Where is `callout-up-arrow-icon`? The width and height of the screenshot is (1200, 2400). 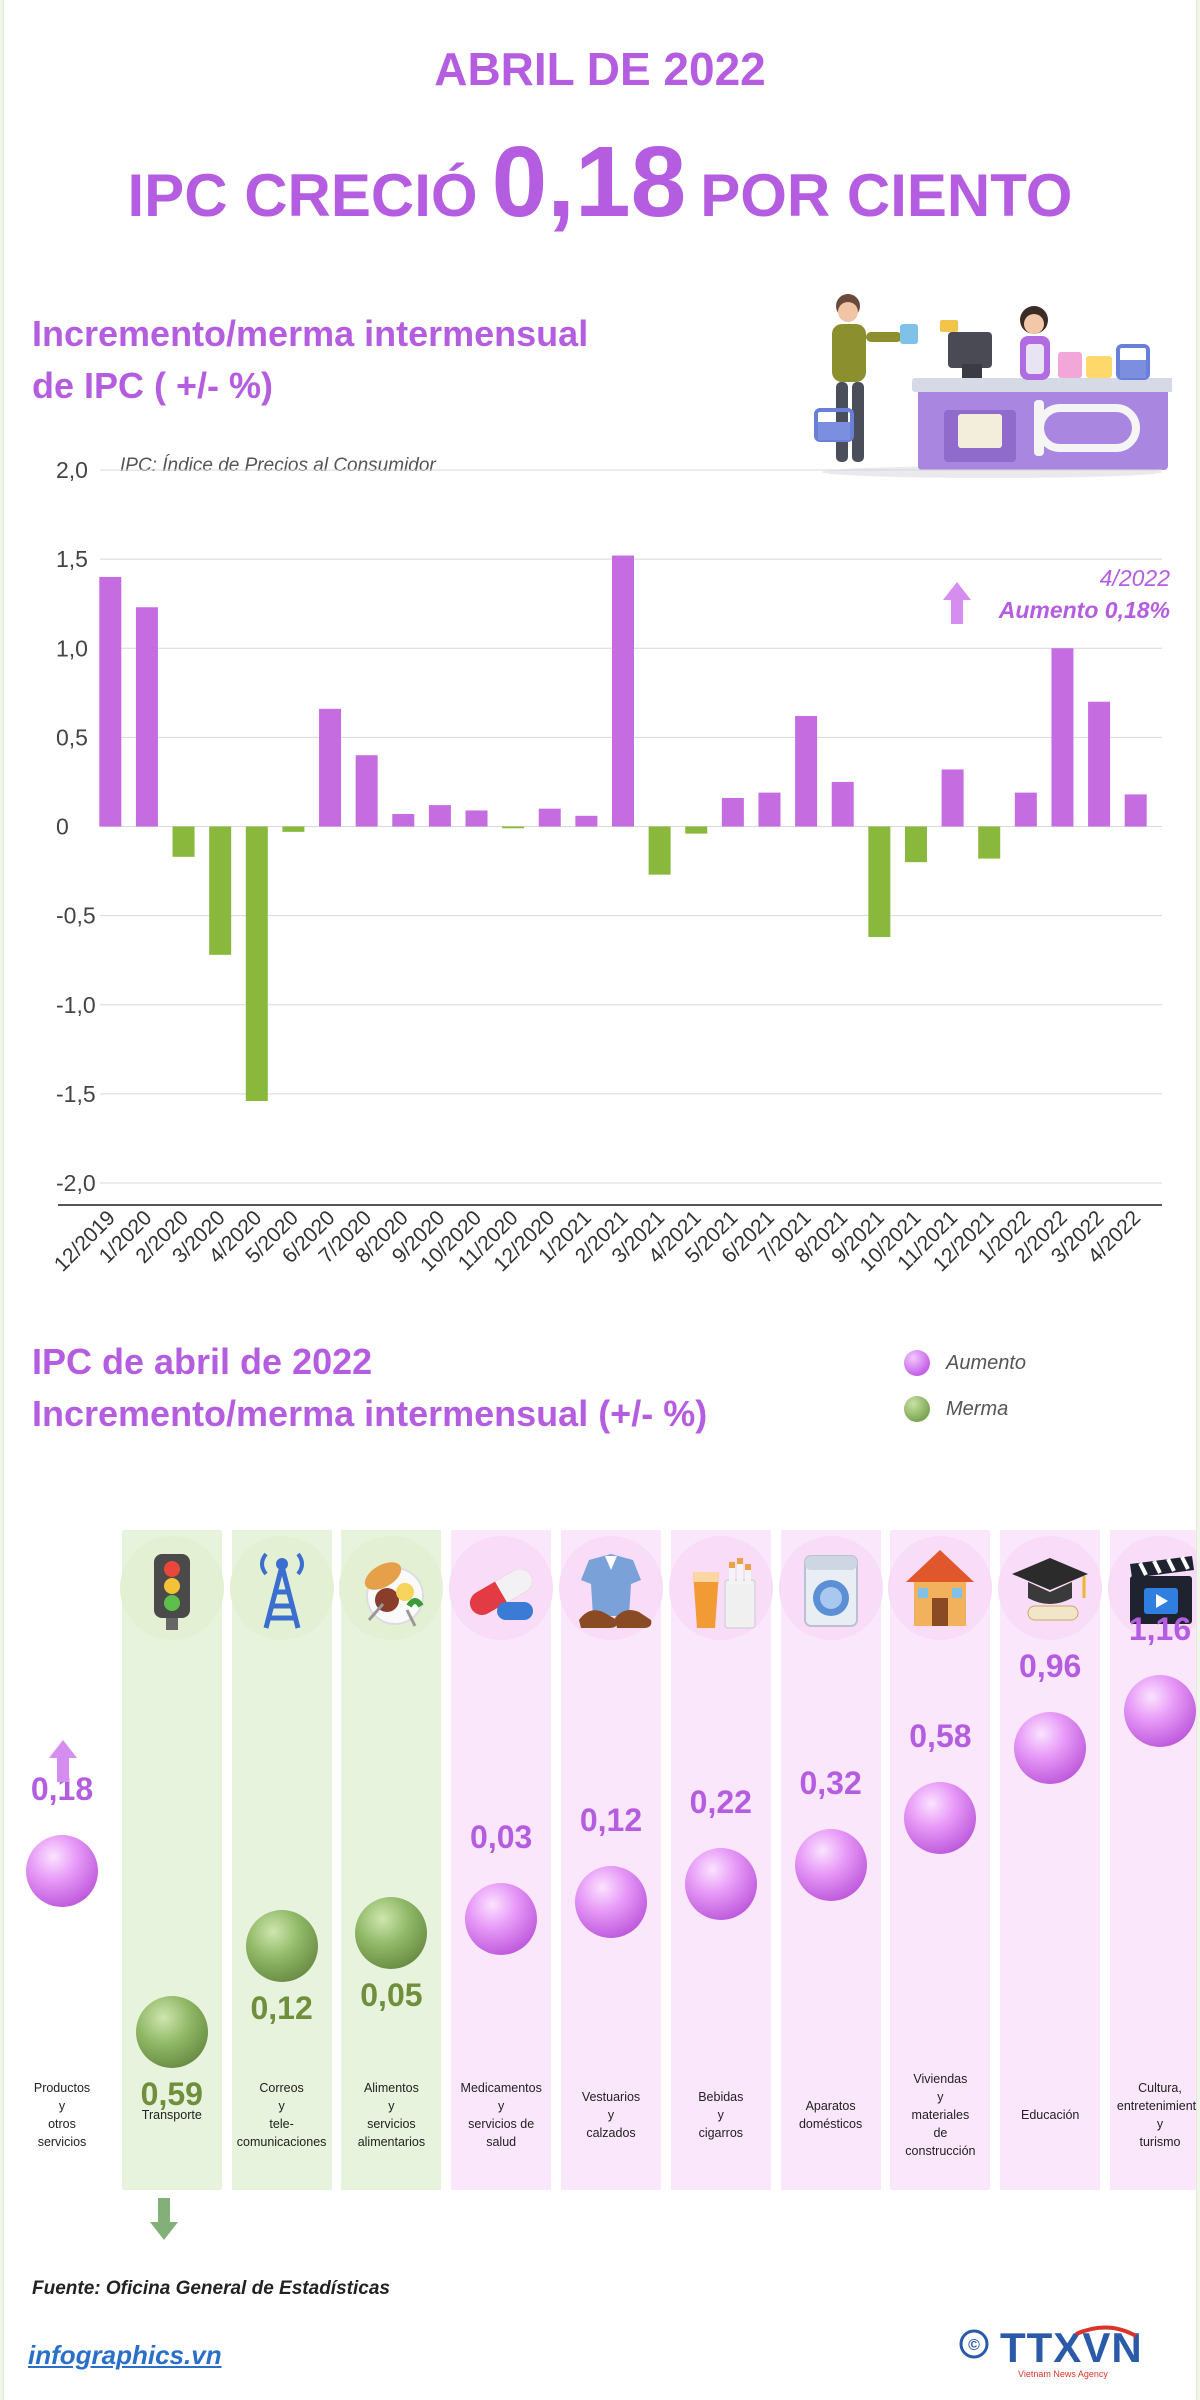 callout-up-arrow-icon is located at coordinates (957, 603).